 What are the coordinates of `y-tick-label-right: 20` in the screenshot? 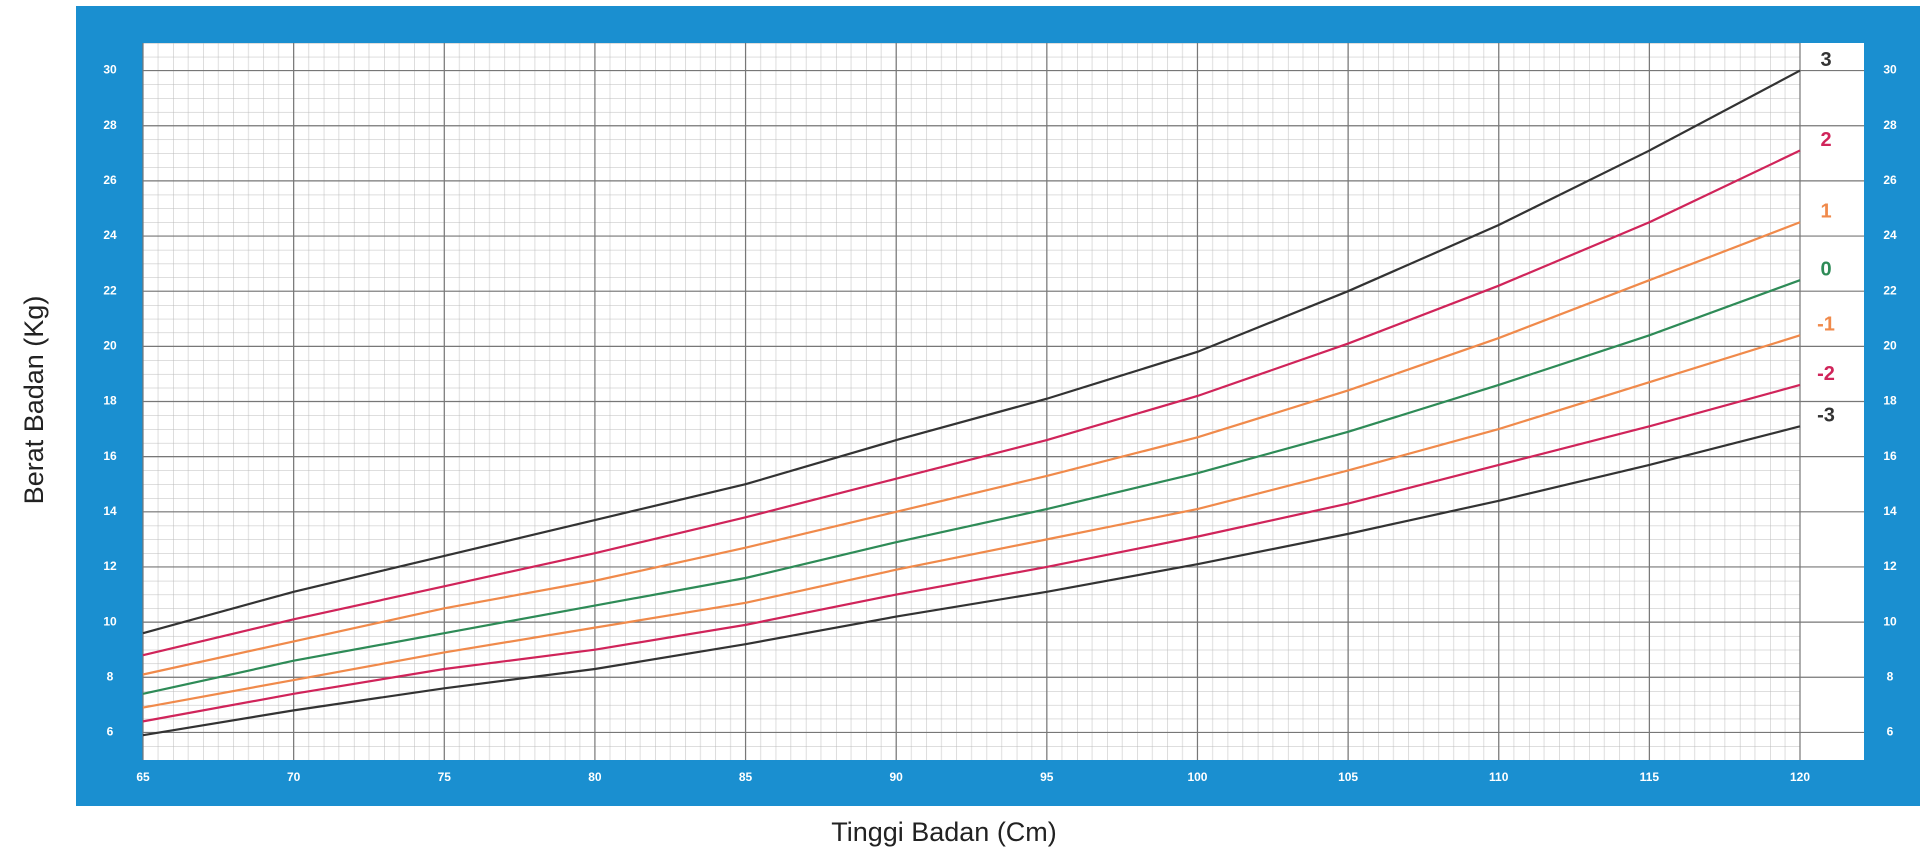 It's located at (1890, 346).